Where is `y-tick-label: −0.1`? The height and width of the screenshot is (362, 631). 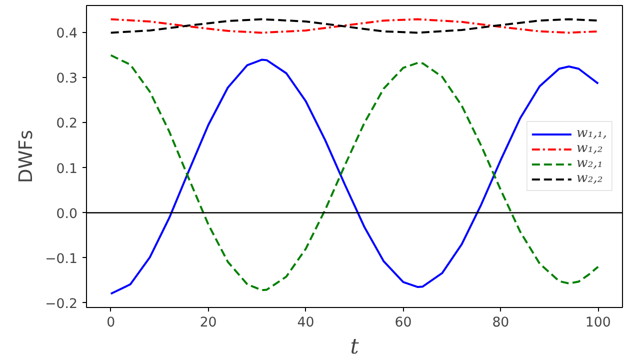
y-tick-label: −0.1 is located at coordinates (61, 259).